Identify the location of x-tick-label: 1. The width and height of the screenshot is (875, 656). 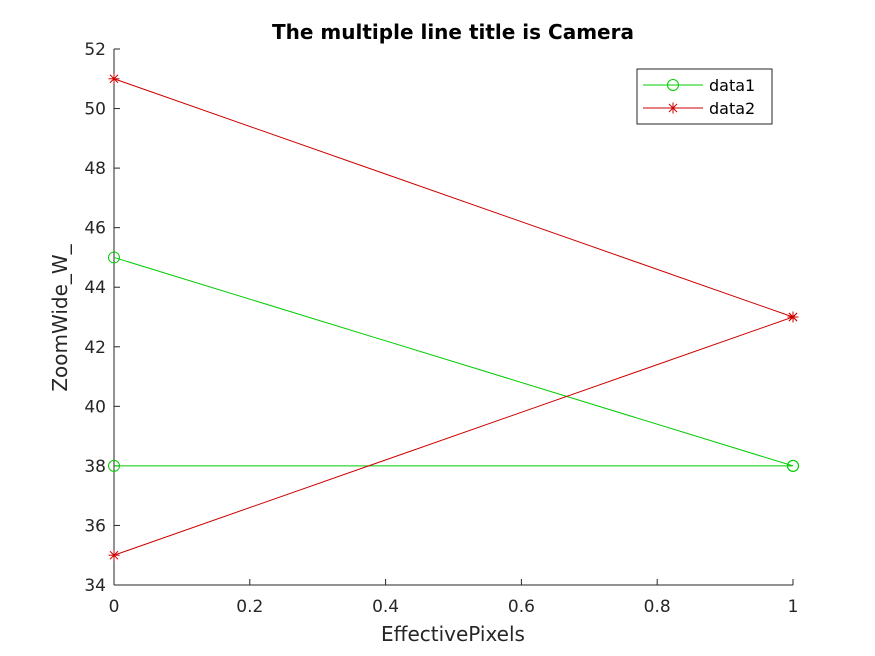
(793, 607).